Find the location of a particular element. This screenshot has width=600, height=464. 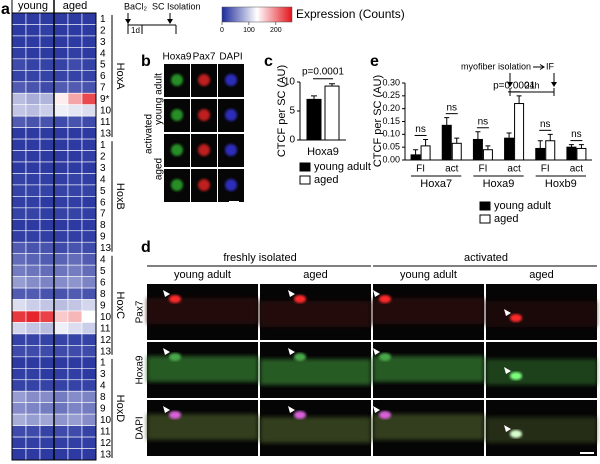

category-label: Hoxb9 is located at coordinates (561, 184).